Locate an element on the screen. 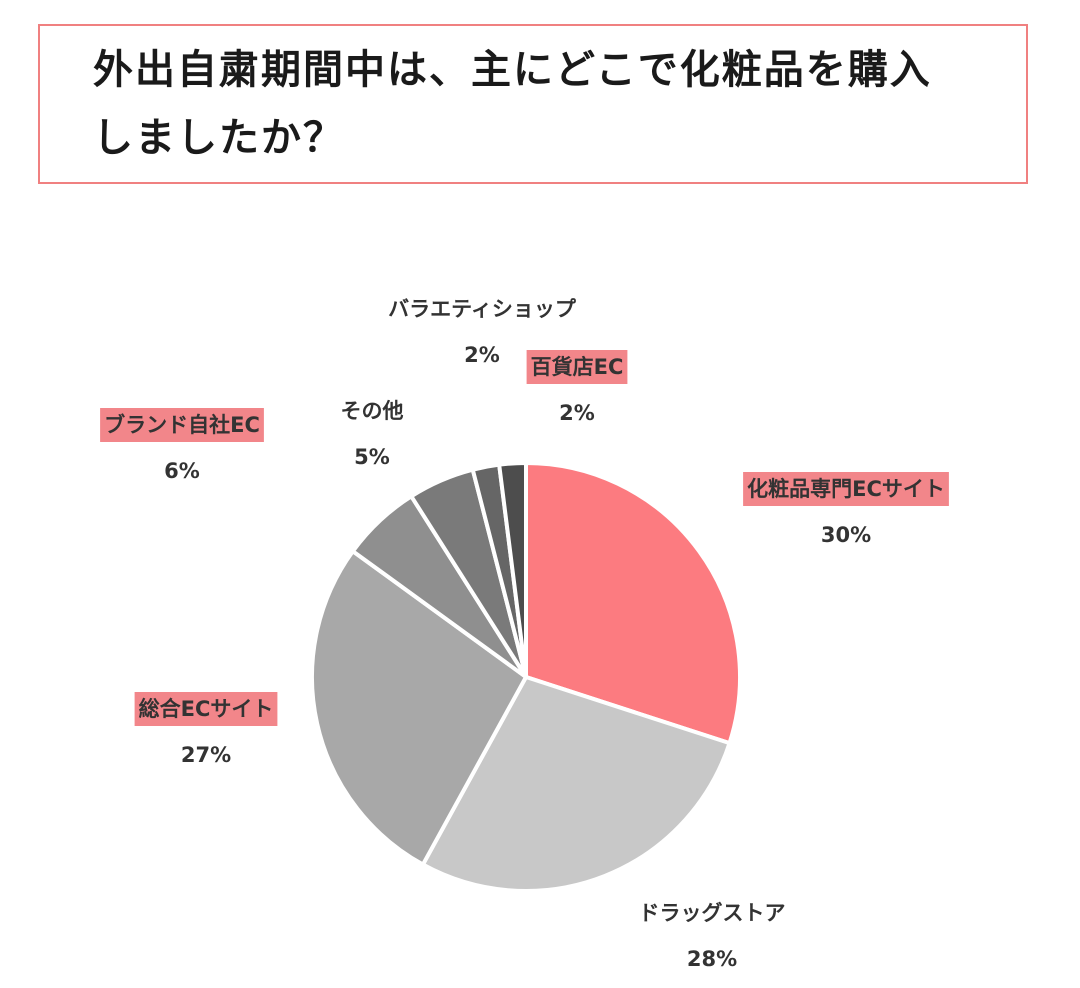 The width and height of the screenshot is (1080, 988). slice-label-4: ブランド自社EC 6% is located at coordinates (182, 445).